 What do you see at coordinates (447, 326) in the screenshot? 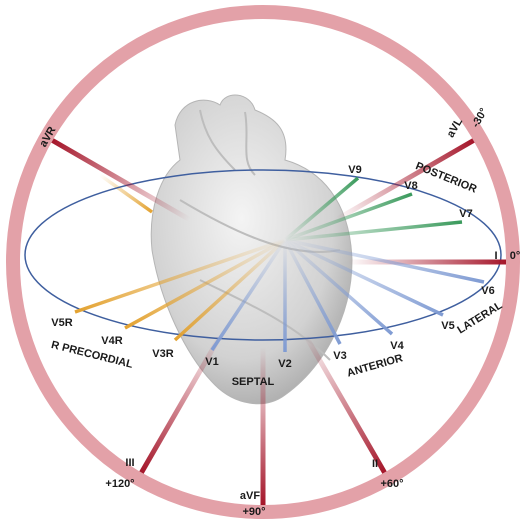
I see `lead-label: V5` at bounding box center [447, 326].